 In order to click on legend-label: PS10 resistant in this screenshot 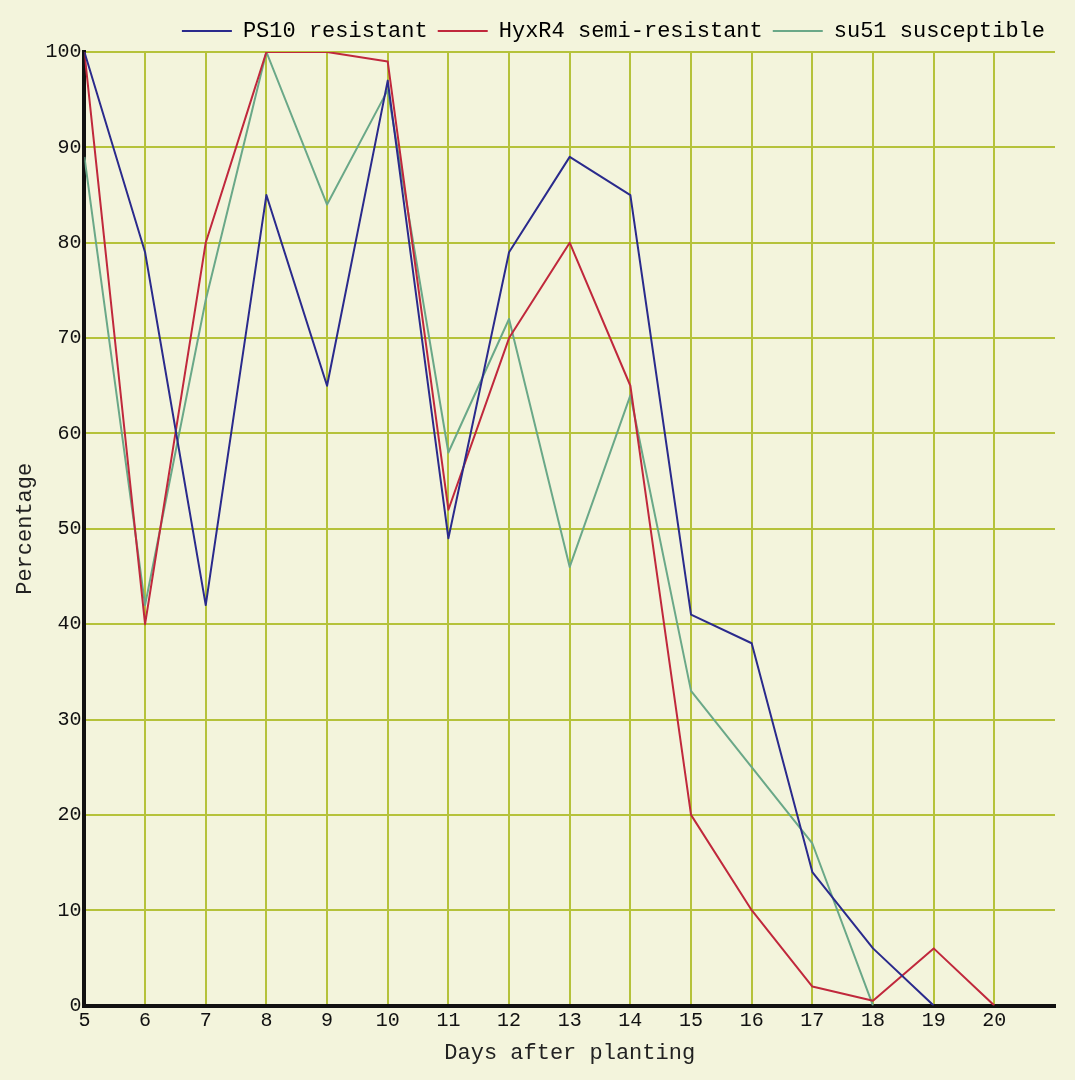, I will do `click(335, 31)`.